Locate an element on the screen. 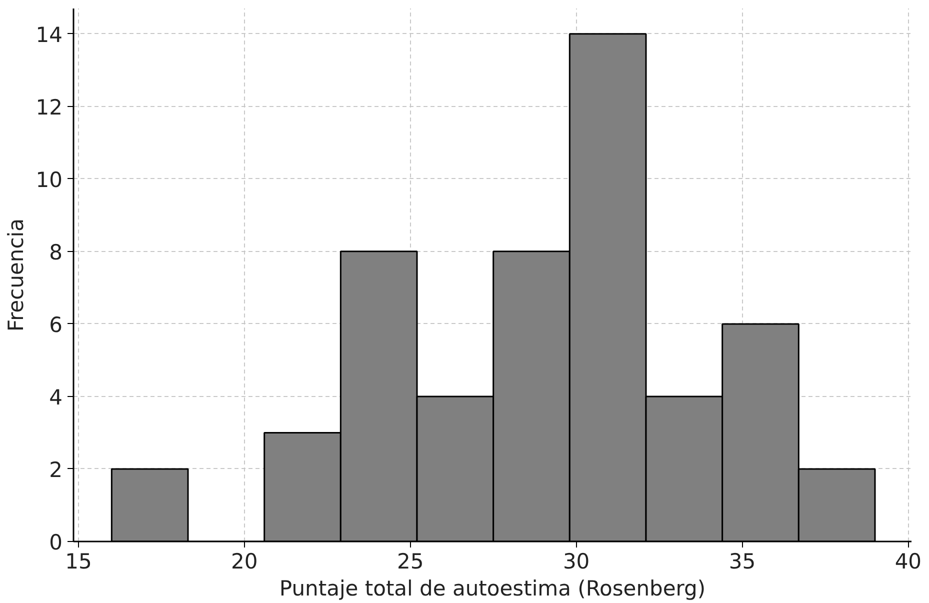 The width and height of the screenshot is (929, 603). x-tick-label: 40 is located at coordinates (908, 562).